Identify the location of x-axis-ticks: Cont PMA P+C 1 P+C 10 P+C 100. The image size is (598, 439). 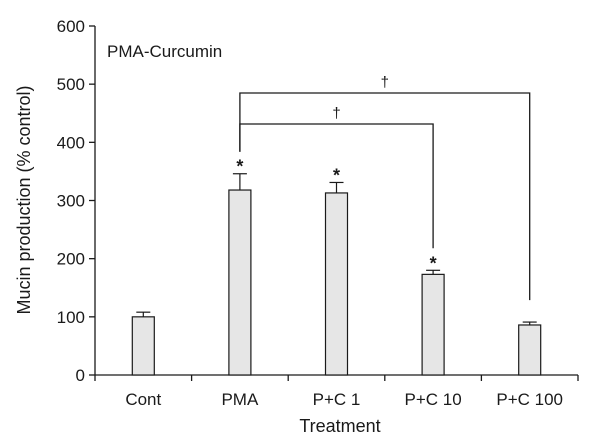
(336, 392).